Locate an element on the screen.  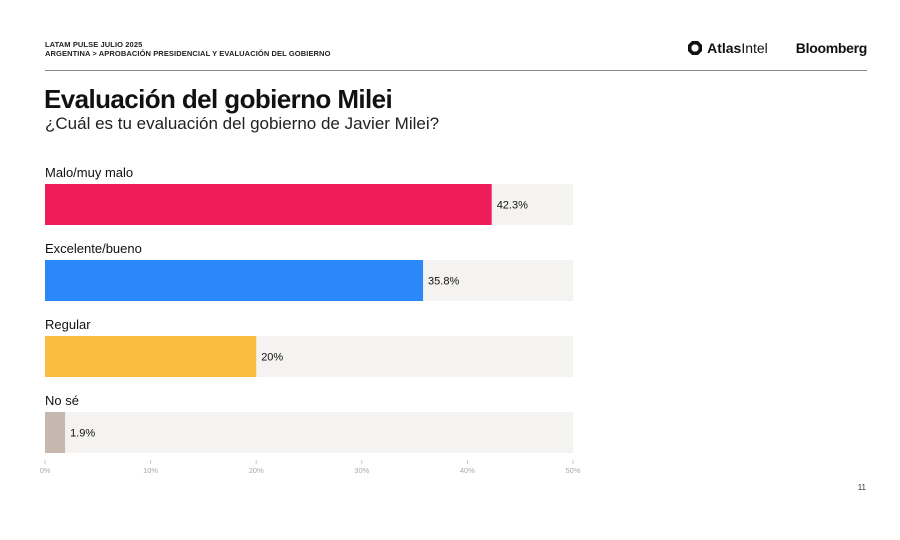
bloomberg-logo: Bloomberg is located at coordinates (831, 48).